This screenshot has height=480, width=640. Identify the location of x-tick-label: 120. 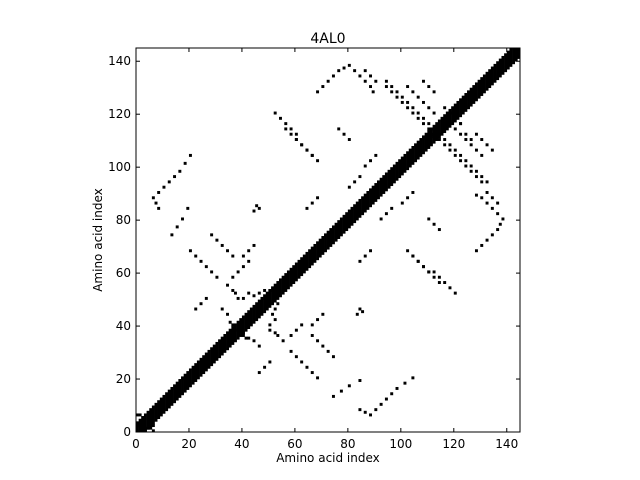
(453, 444).